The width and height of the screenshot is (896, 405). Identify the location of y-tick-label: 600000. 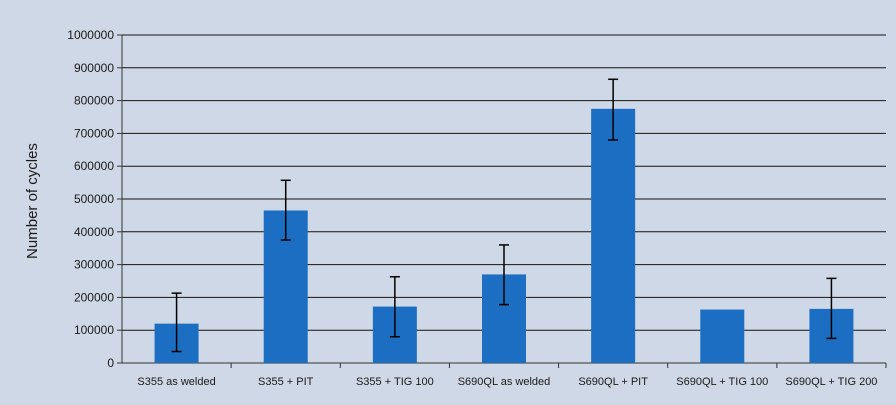
(94, 166).